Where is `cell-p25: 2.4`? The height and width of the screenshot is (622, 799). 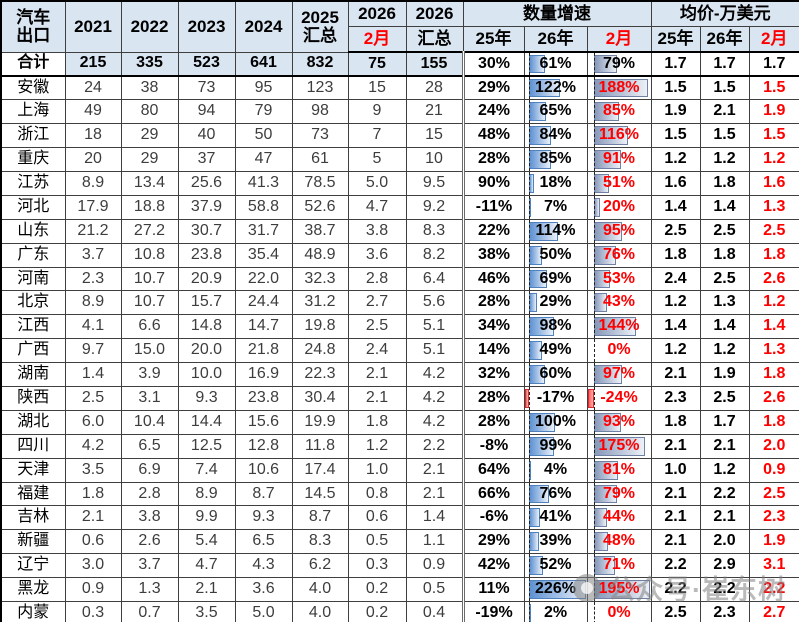 cell-p25: 2.4 is located at coordinates (675, 279).